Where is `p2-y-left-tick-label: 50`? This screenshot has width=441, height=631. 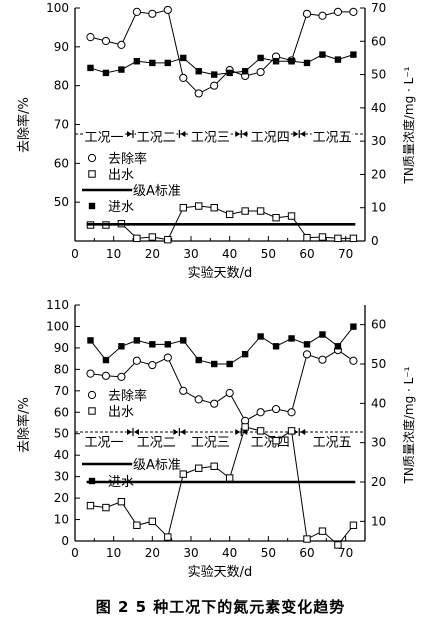
p2-y-left-tick-label: 50 is located at coordinates (61, 434).